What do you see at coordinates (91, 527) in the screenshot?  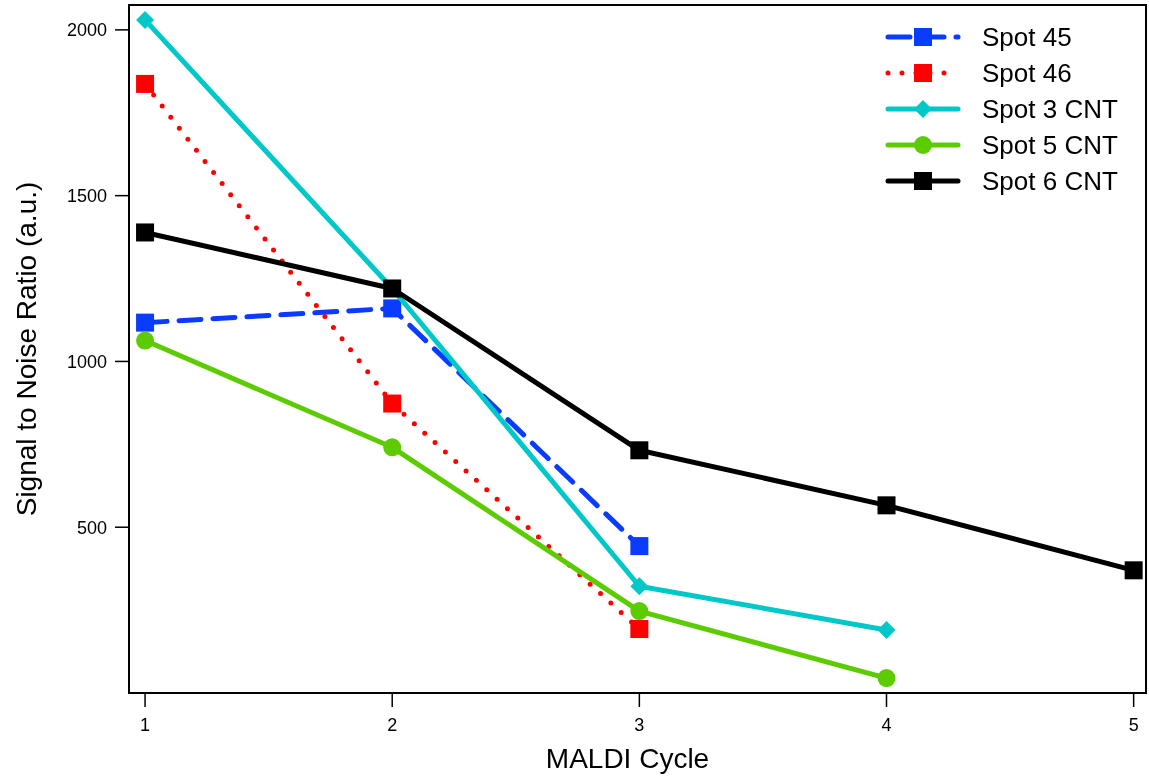 I see `y-tick-label: 500` at bounding box center [91, 527].